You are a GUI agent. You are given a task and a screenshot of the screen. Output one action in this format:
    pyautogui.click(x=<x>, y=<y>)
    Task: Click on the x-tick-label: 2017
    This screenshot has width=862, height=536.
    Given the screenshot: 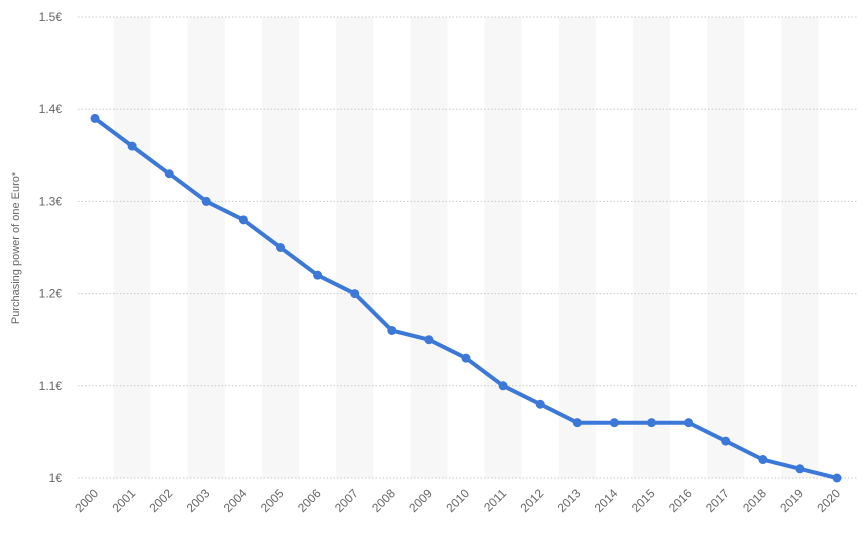 What is the action you would take?
    pyautogui.click(x=717, y=500)
    